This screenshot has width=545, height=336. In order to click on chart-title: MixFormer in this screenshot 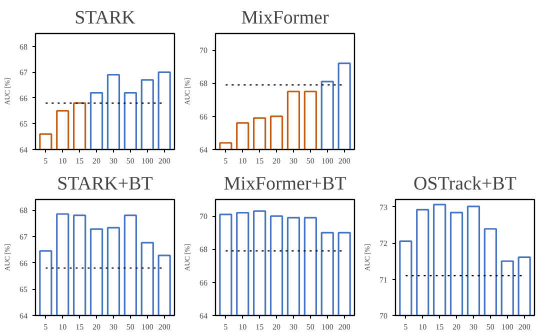, I will do `click(285, 18)`.